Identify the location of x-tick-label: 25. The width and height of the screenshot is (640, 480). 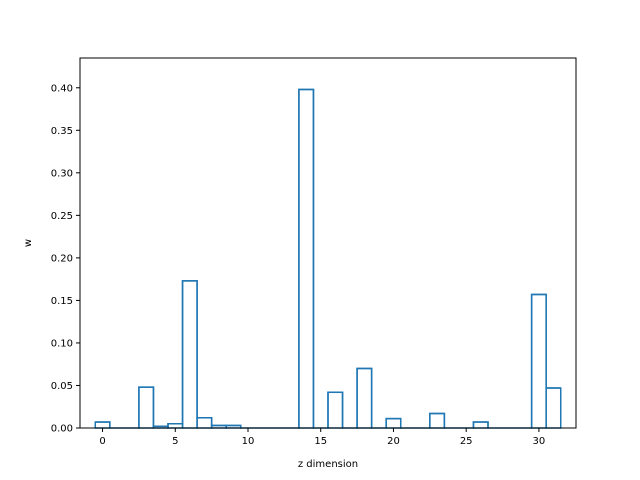
(466, 441).